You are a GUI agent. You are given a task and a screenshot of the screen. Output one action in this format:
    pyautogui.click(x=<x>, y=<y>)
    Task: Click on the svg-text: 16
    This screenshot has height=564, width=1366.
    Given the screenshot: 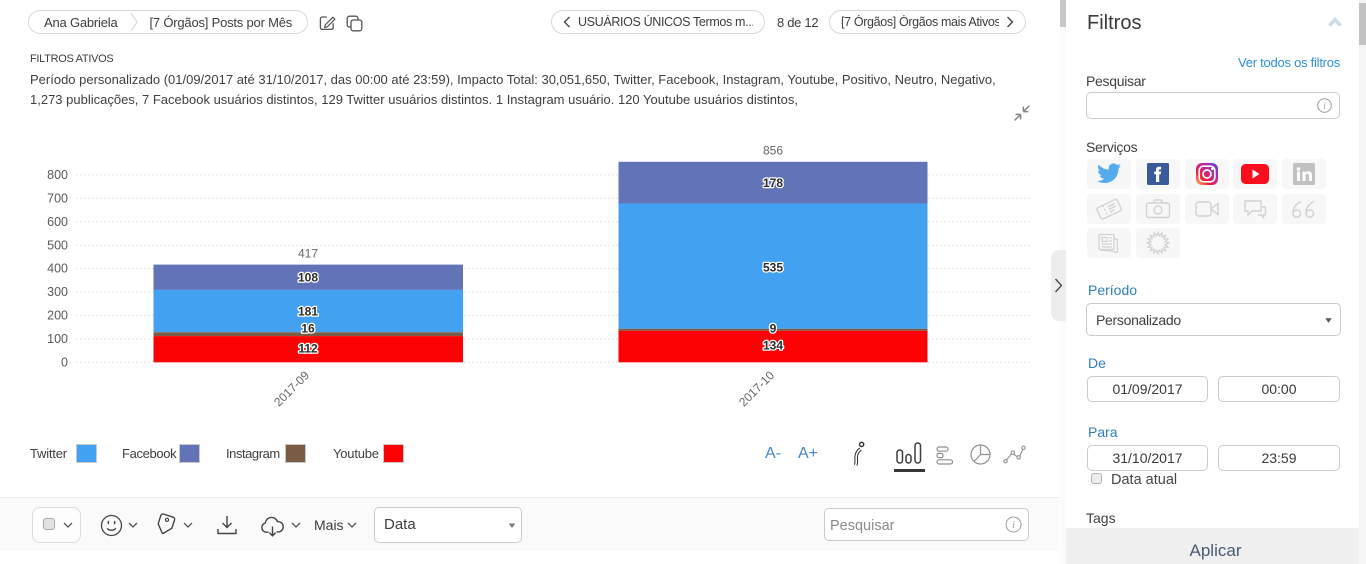 What is the action you would take?
    pyautogui.click(x=308, y=329)
    